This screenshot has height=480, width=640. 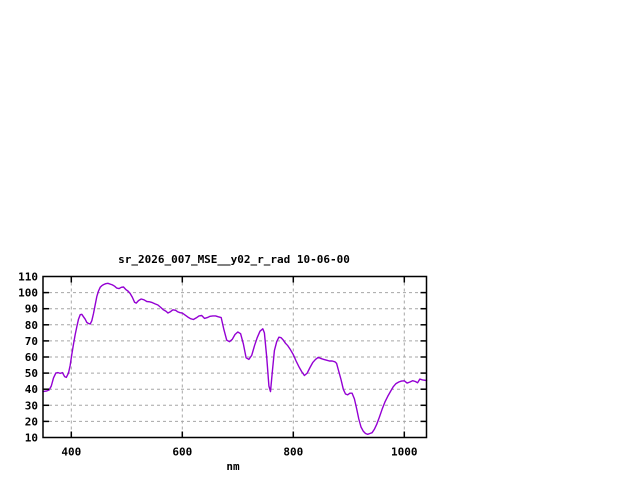 What do you see at coordinates (31, 389) in the screenshot?
I see `y-tick-label: 40` at bounding box center [31, 389].